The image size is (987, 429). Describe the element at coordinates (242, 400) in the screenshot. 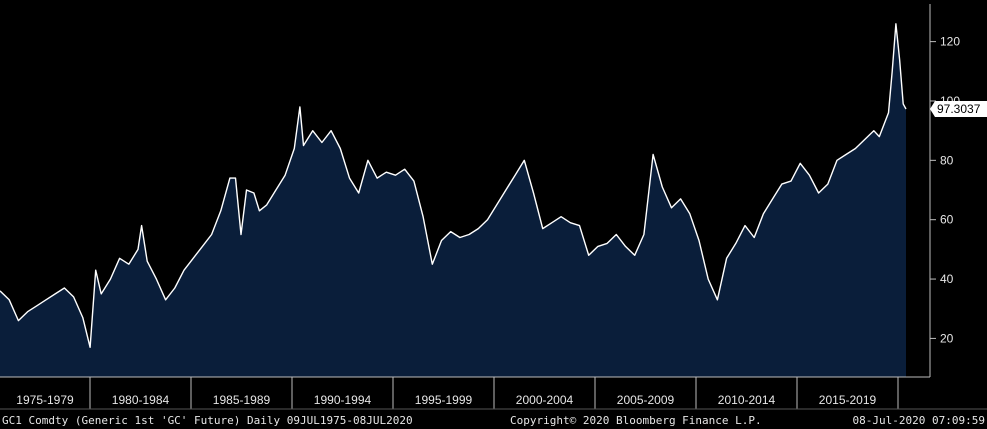

I see `x-tick-label: 1985-1989` at that location.